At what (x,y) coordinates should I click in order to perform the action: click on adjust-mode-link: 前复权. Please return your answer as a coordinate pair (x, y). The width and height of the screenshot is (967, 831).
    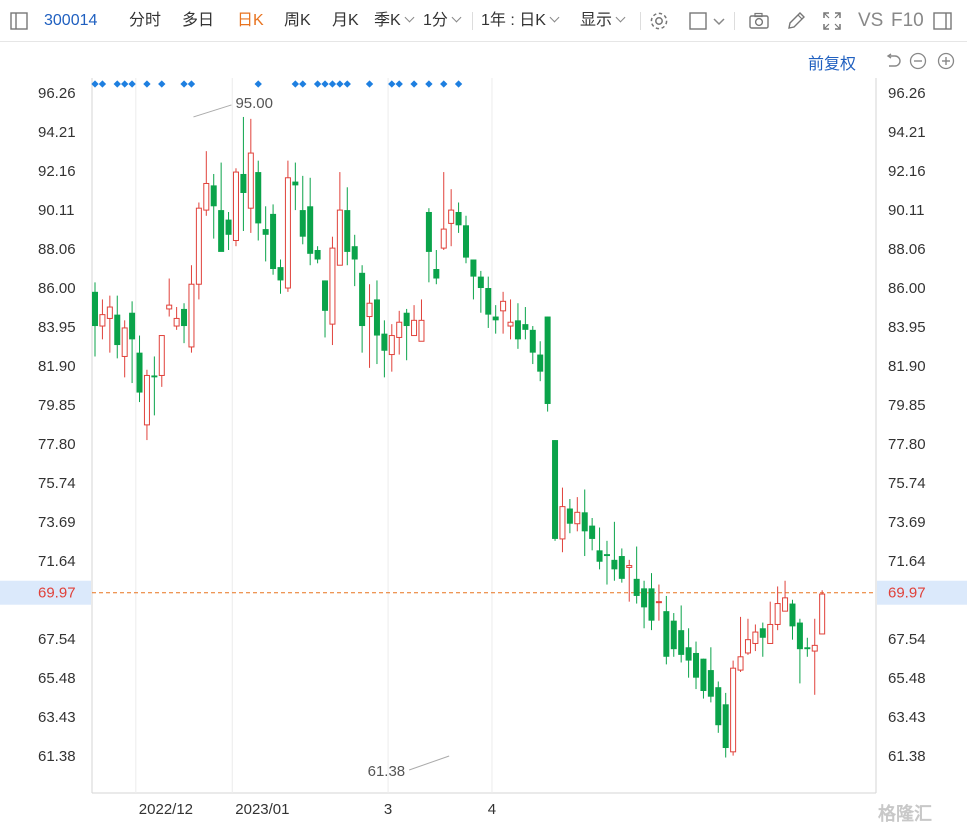
    Looking at the image, I should click on (832, 64).